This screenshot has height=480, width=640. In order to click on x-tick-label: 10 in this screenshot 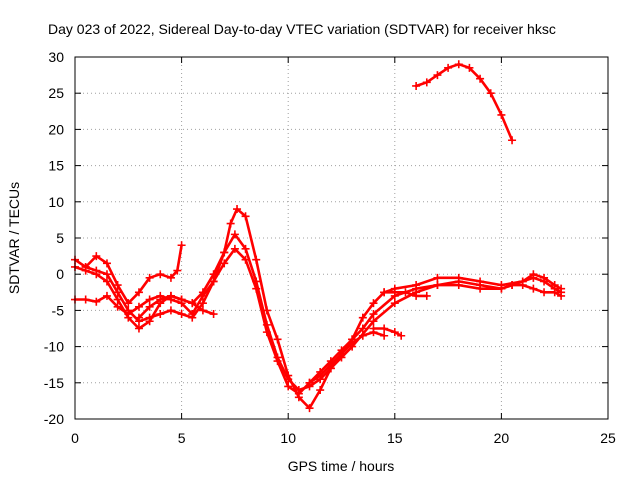, I will do `click(288, 438)`.